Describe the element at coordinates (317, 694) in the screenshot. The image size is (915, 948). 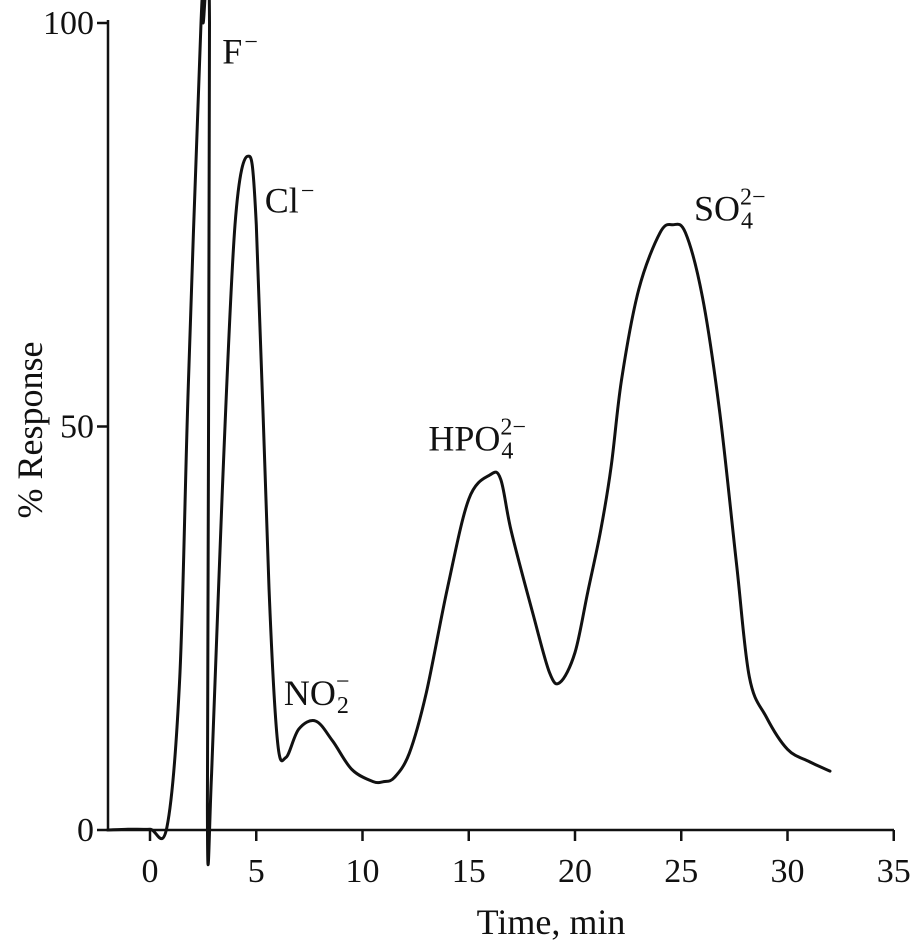
I see `peak-label: NO− 2` at that location.